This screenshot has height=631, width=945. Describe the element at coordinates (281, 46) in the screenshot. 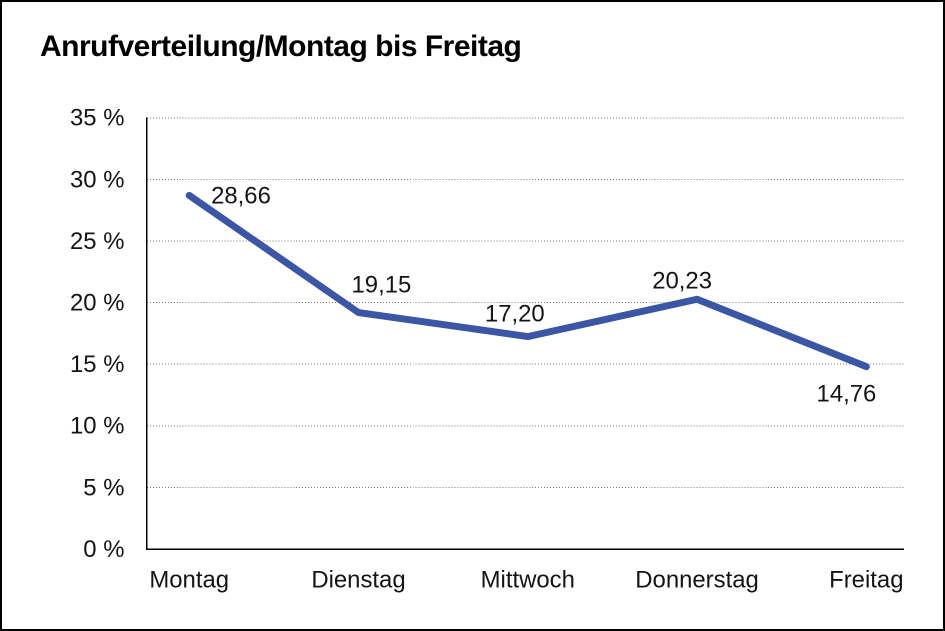

I see `chart-title: Anrufverteilung/Montag bis Freitag` at that location.